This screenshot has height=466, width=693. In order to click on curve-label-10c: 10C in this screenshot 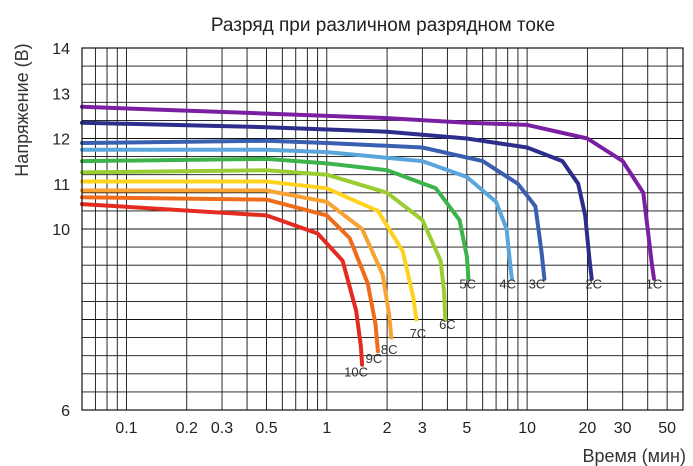, I will do `click(356, 372)`.